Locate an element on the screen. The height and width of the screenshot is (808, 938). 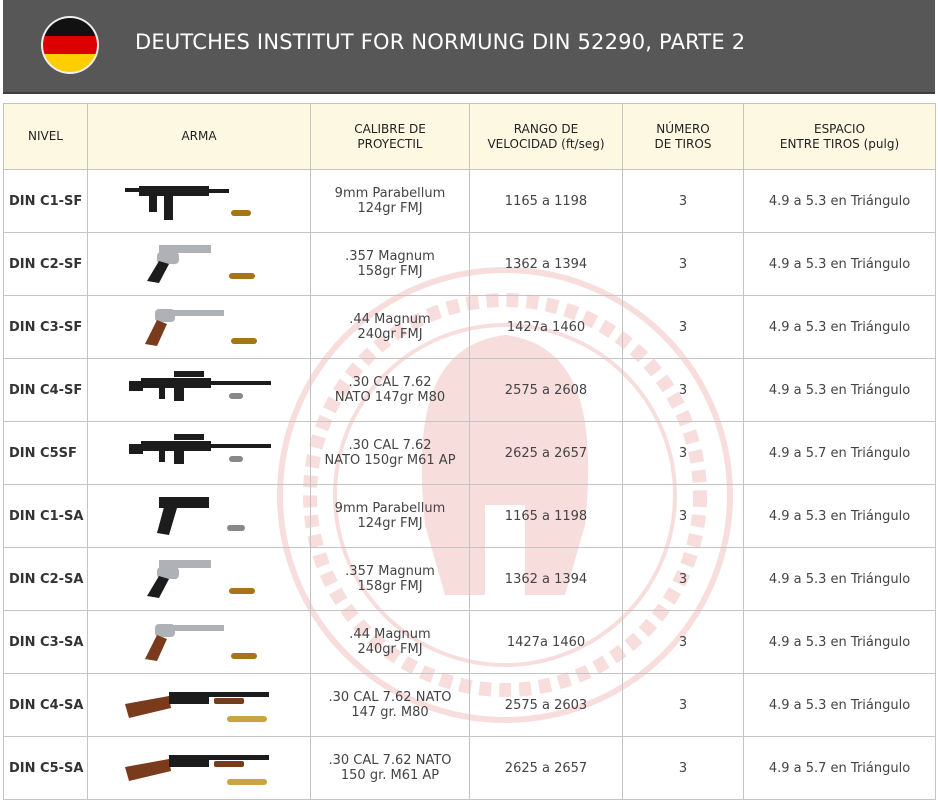
nivel-cell: DIN C4-SF is located at coordinates (45, 390).